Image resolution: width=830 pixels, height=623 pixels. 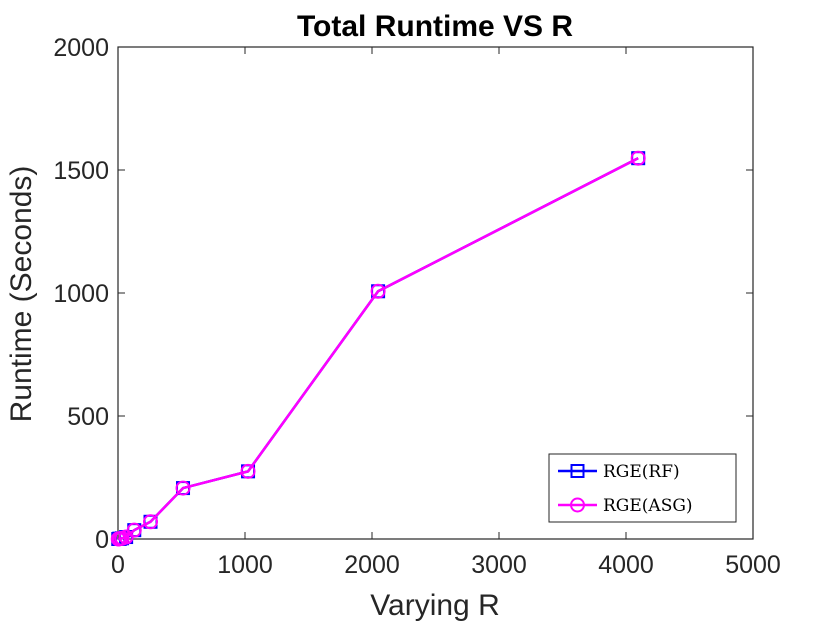 I want to click on y-tick-label: 2000, so click(x=81, y=48).